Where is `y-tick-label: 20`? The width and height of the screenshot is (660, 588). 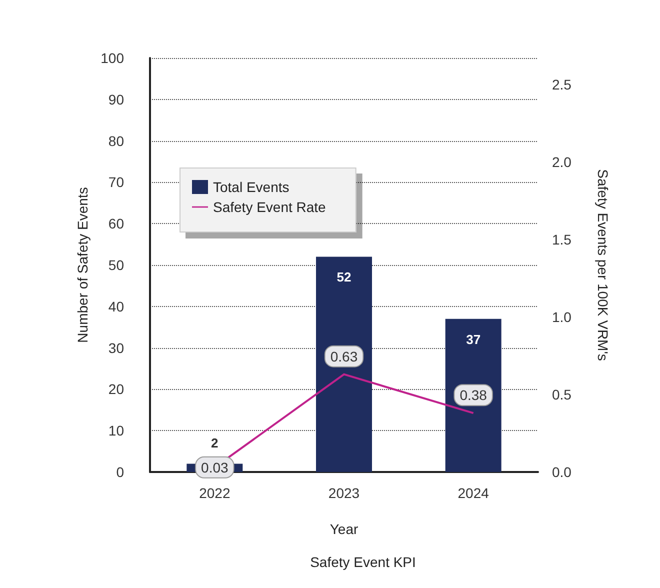 y-tick-label: 20 is located at coordinates (116, 389).